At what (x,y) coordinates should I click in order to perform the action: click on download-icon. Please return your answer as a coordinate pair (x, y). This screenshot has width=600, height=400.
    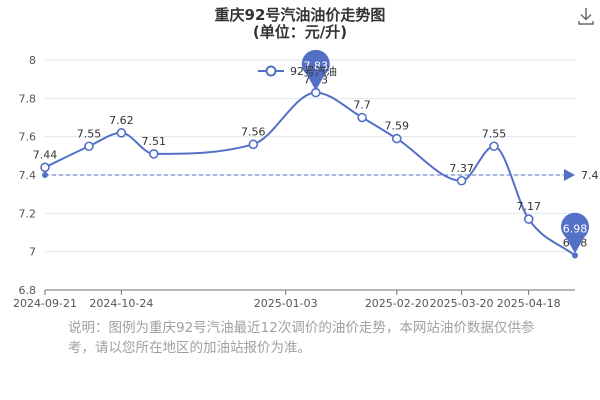
    Looking at the image, I should click on (586, 16).